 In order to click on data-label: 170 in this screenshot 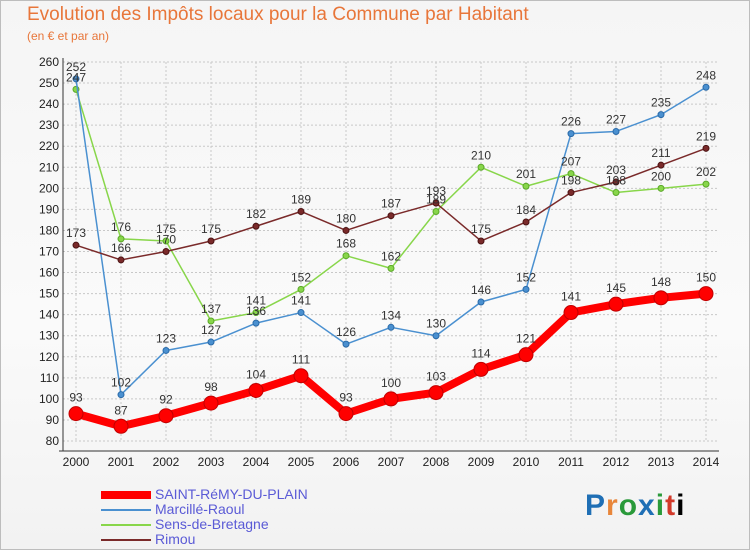, I will do `click(166, 240)`.